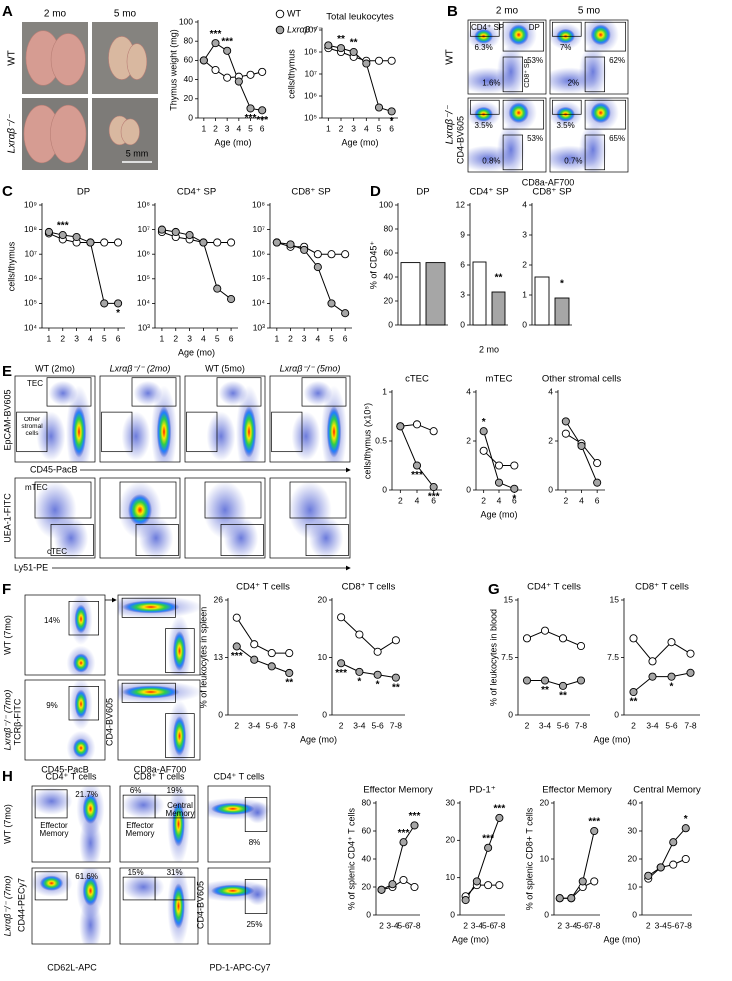  I want to click on y-tick-label: 10³, so click(259, 327).